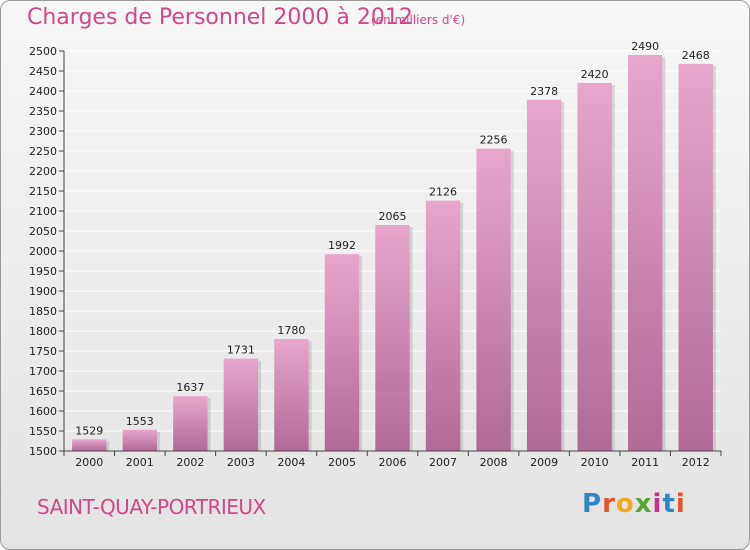 The height and width of the screenshot is (550, 750). Describe the element at coordinates (190, 462) in the screenshot. I see `x-tick-label: 2002` at that location.